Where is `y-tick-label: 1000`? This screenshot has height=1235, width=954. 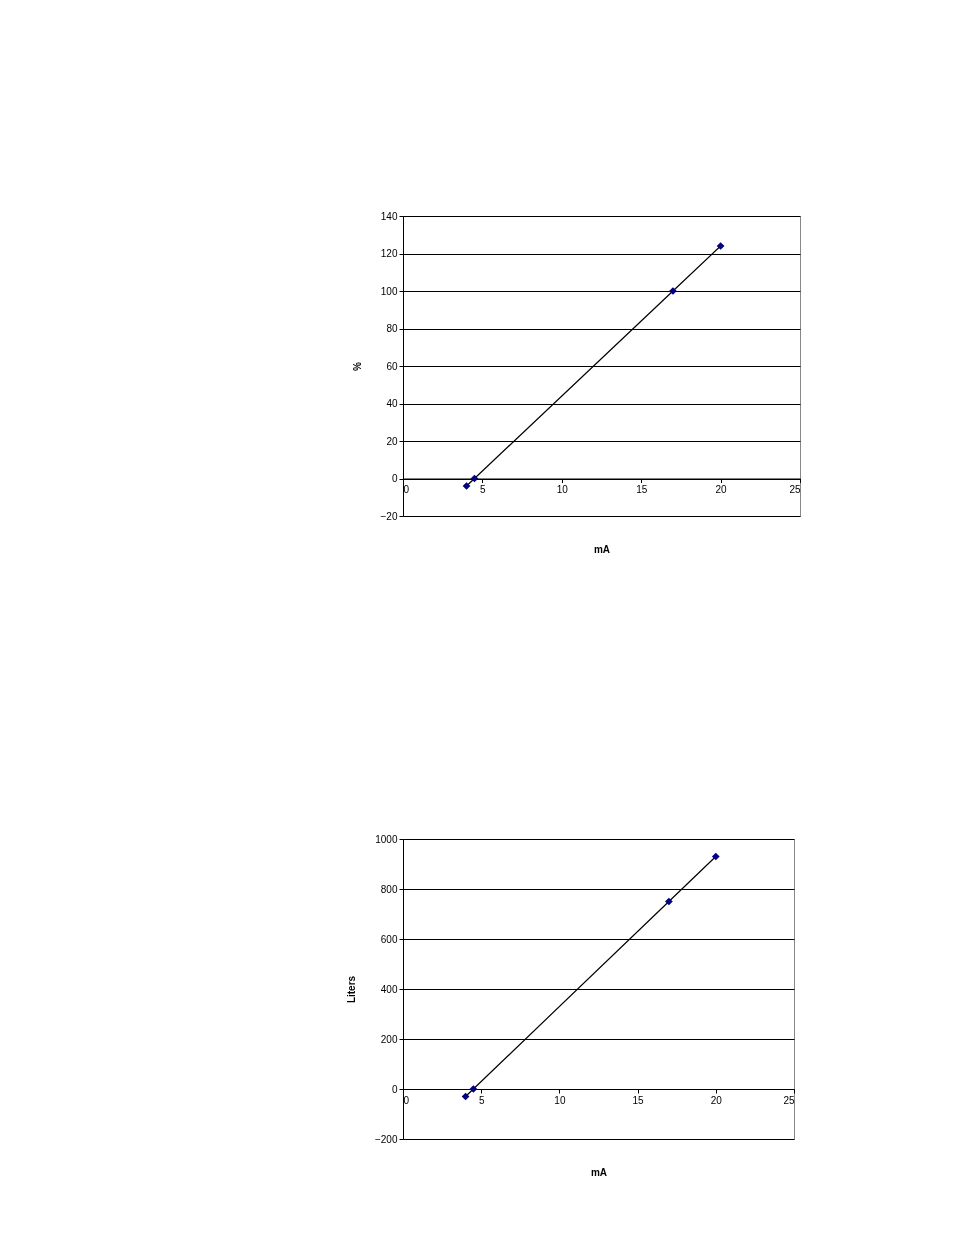 y-tick-label: 1000 is located at coordinates (386, 839).